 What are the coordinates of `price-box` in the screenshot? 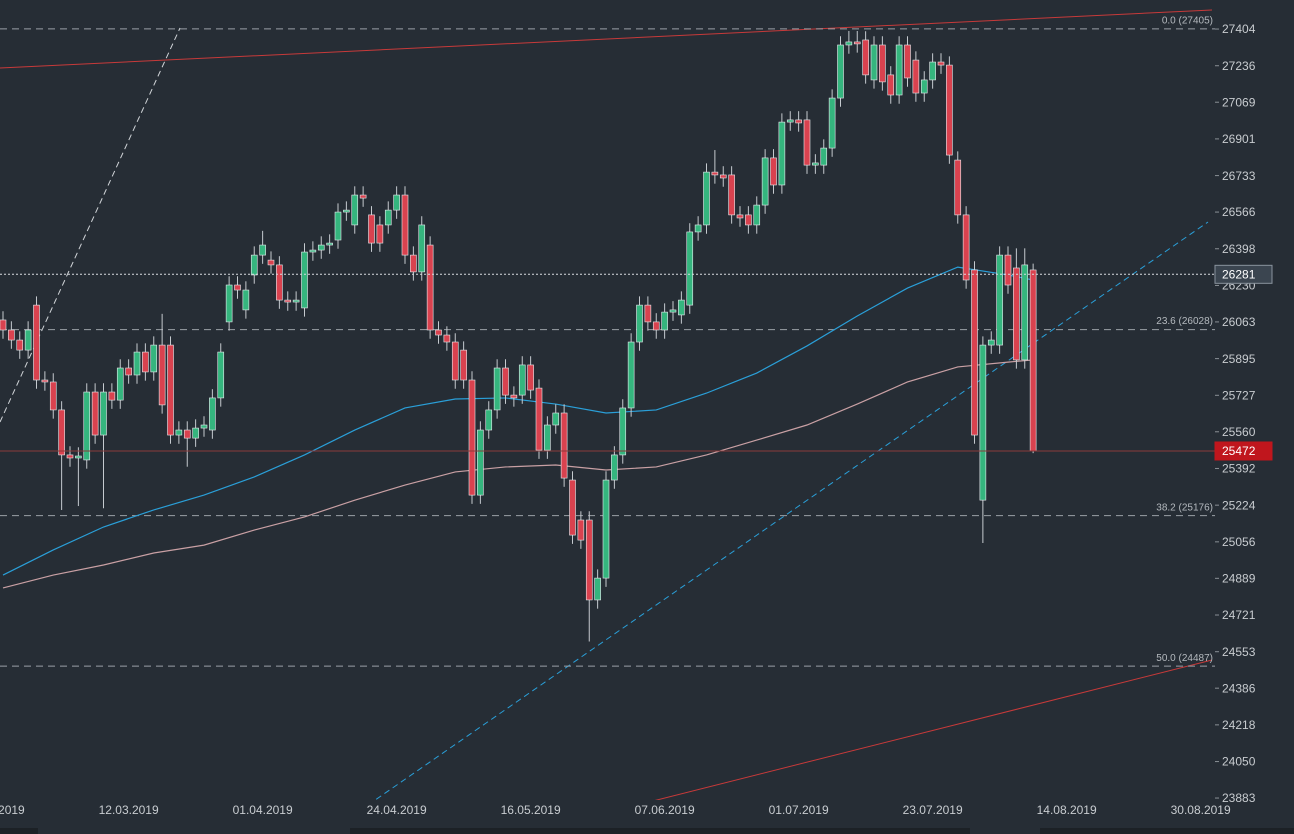 It's located at (1243, 451).